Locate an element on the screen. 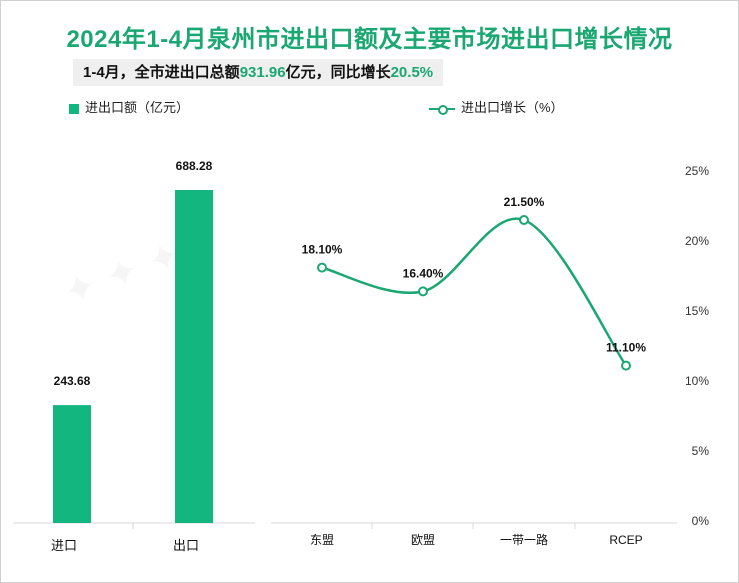 The height and width of the screenshot is (583, 739). subtitle-mid: 亿元，同比增长 is located at coordinates (338, 72).